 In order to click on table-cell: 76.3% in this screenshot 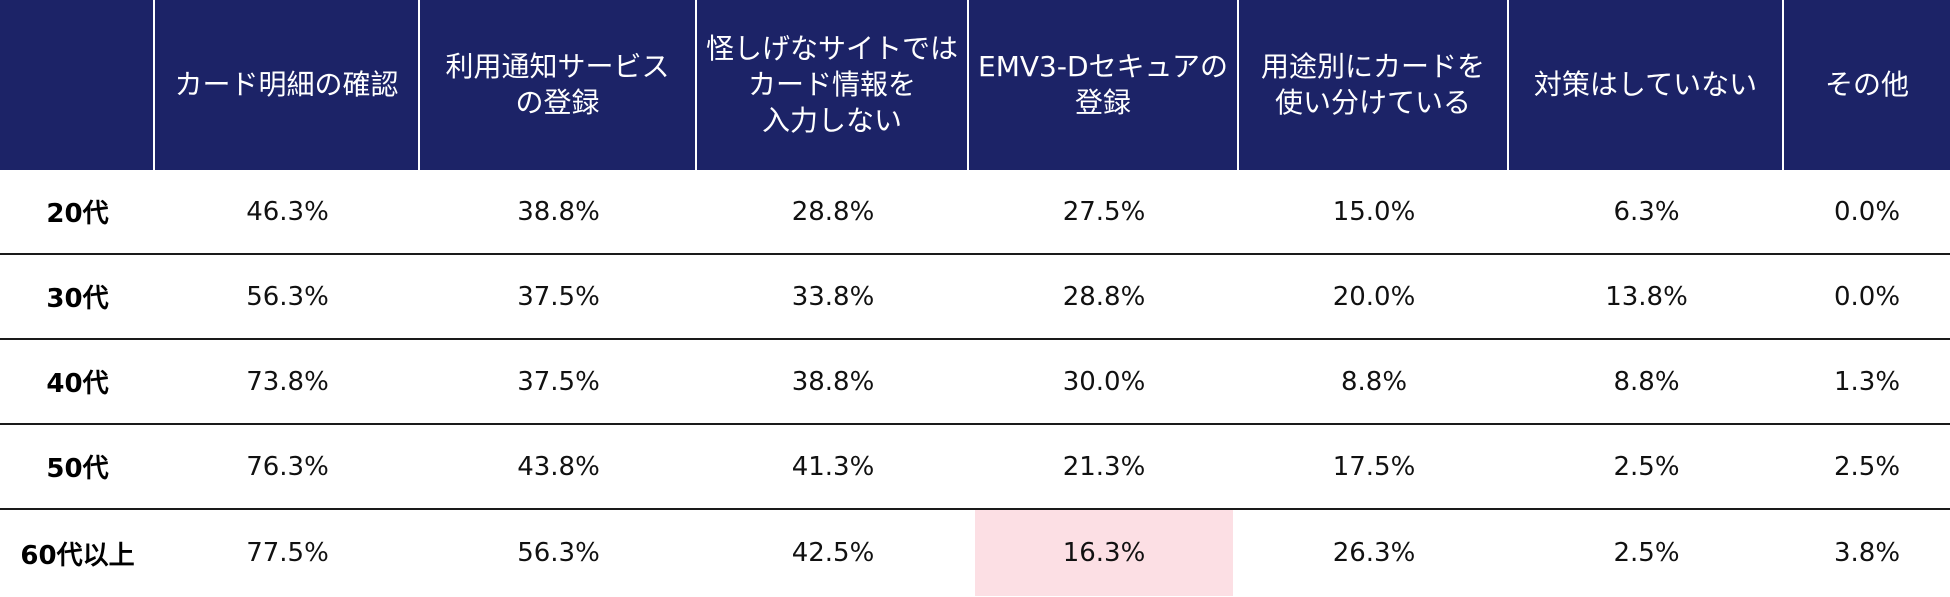, I will do `click(287, 466)`.